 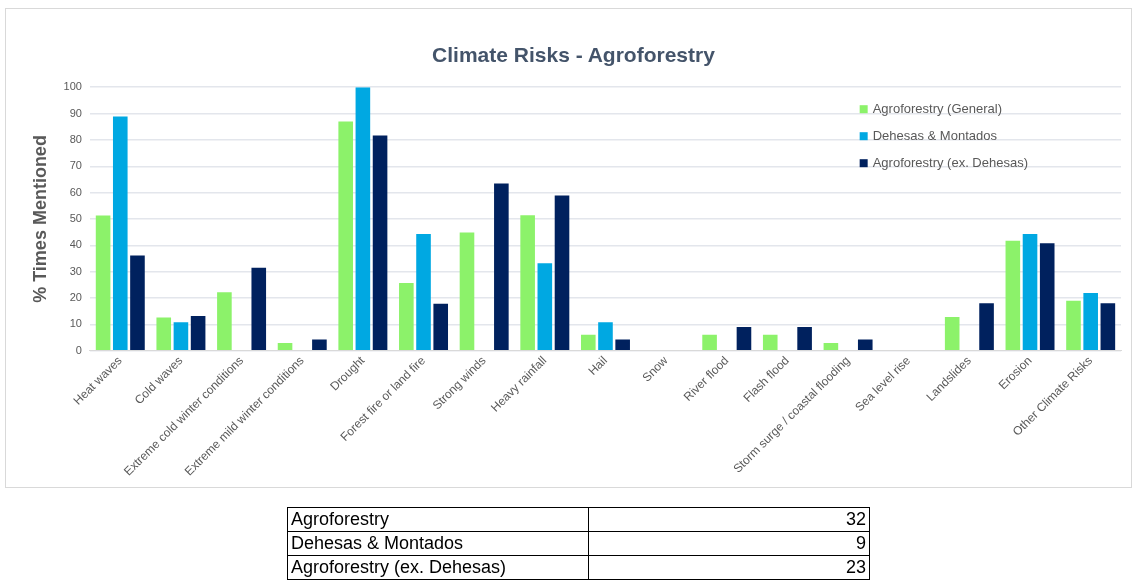 I want to click on y-tick-label: 20, so click(x=75, y=297).